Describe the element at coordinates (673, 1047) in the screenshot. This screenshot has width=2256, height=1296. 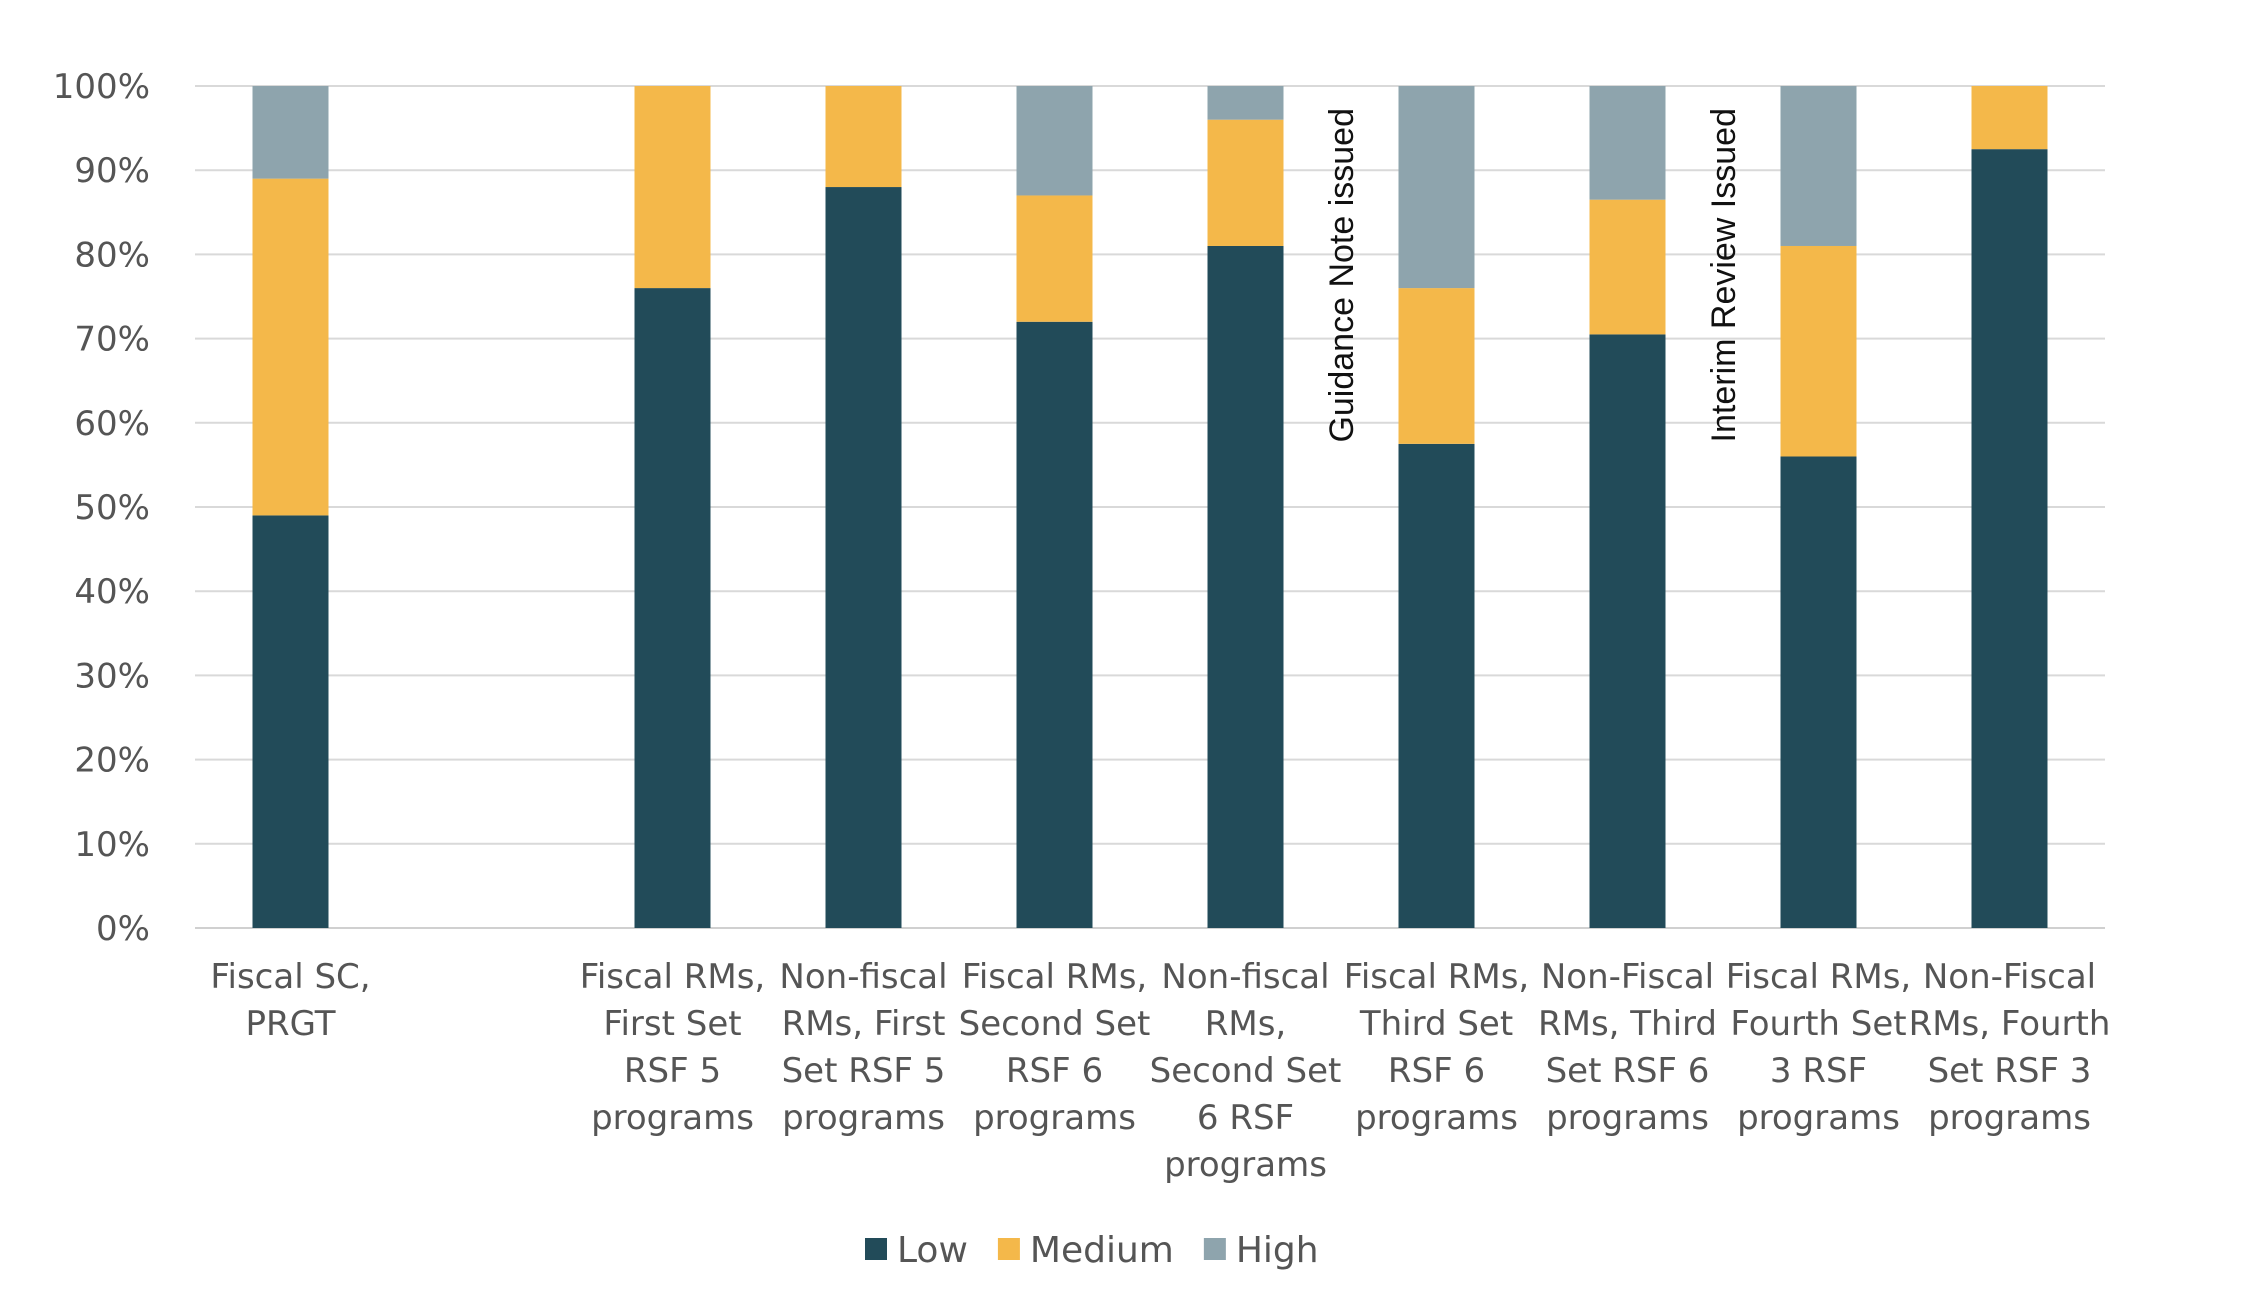
I see `x-category-label: Fiscal RMs, First Set RSF 5 programs` at that location.